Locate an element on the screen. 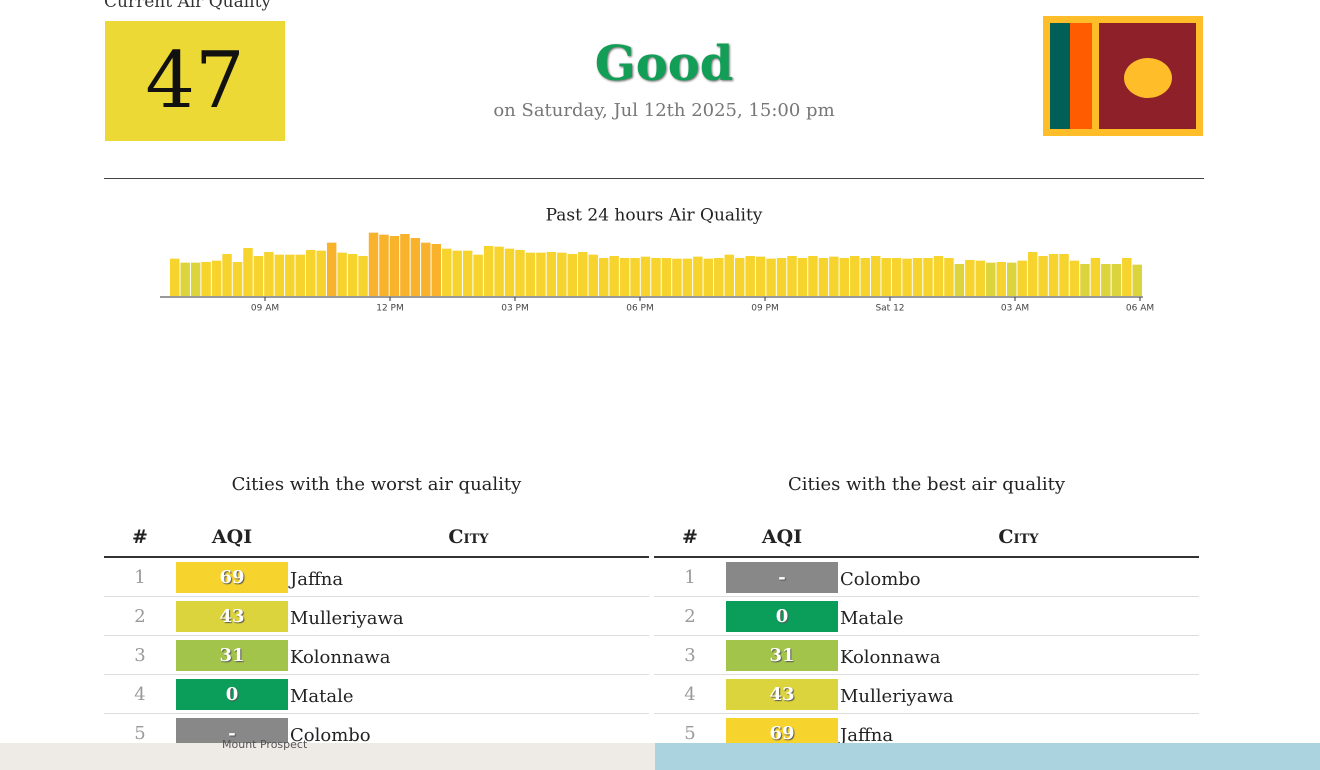  table-title: Cities with the best air quality is located at coordinates (926, 484).